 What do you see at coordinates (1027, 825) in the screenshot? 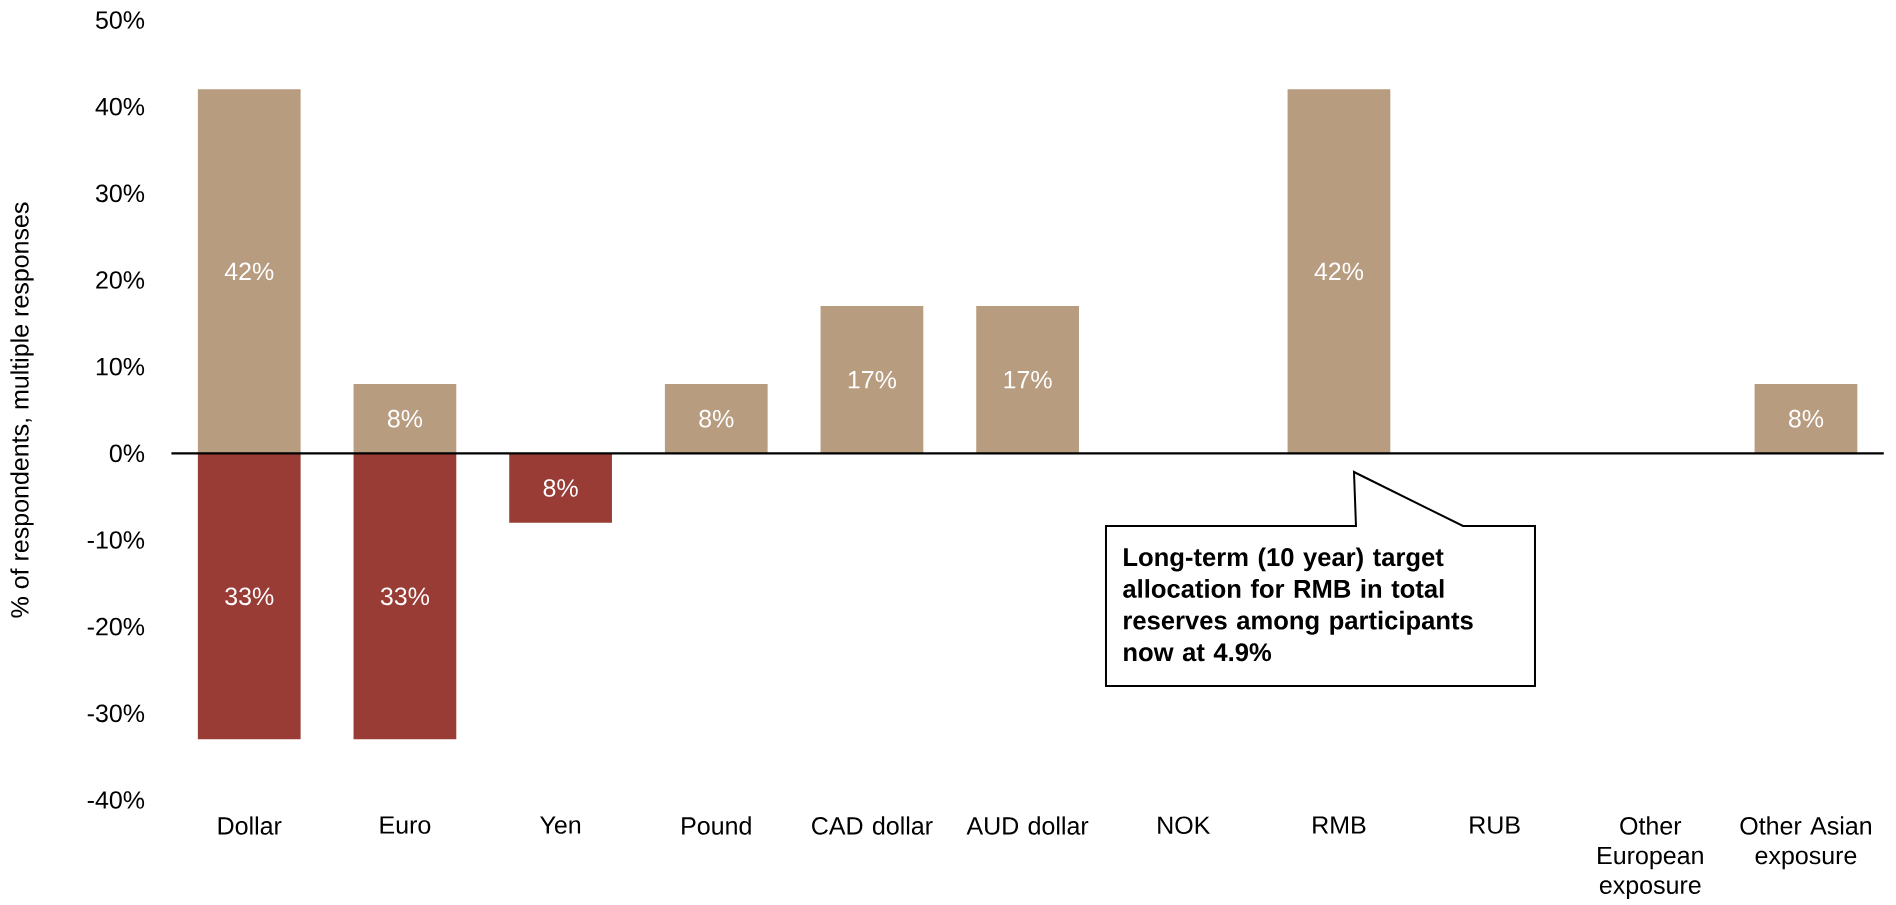
I see `x-tick-label: AUD dollar` at bounding box center [1027, 825].